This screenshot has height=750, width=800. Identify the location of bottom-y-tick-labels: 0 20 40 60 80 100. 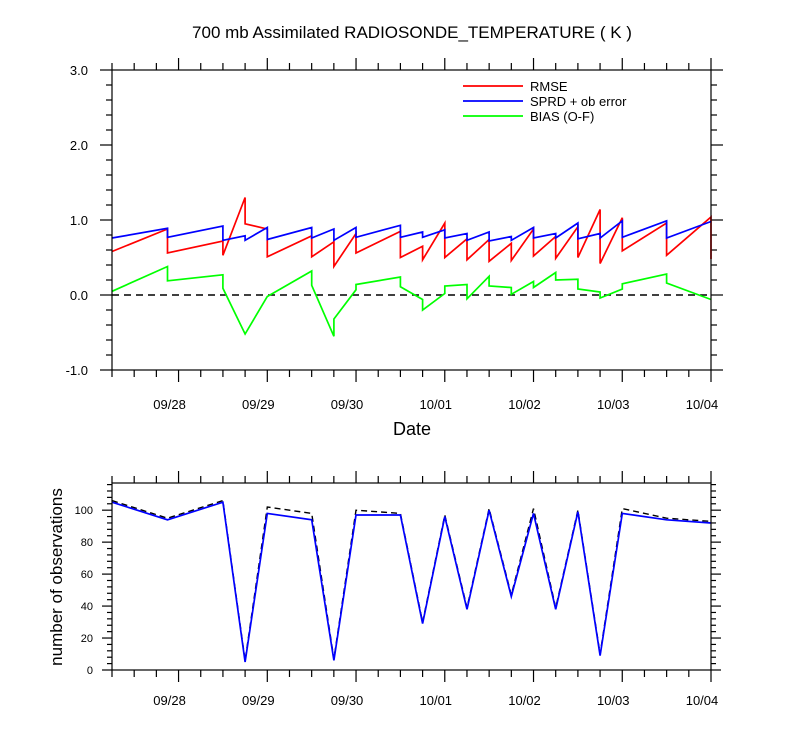
(84, 591).